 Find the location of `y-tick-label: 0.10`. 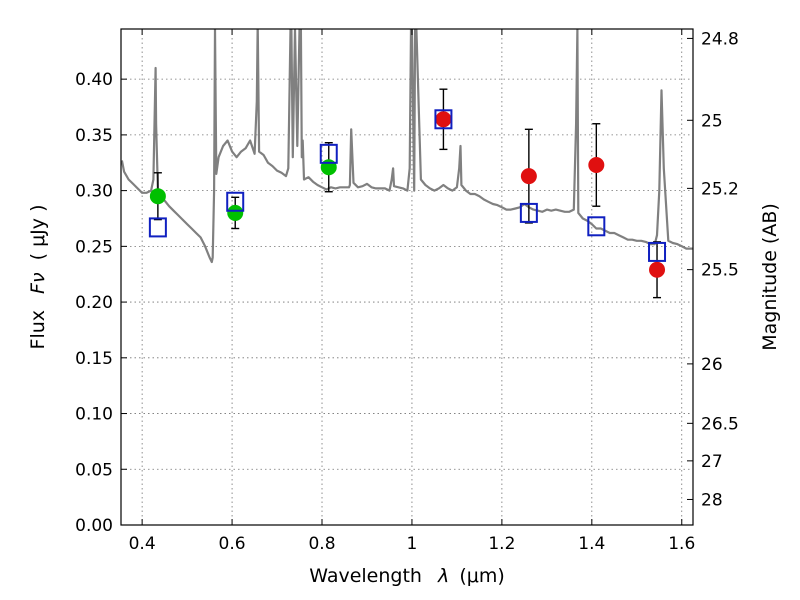

y-tick-label: 0.10 is located at coordinates (94, 415).